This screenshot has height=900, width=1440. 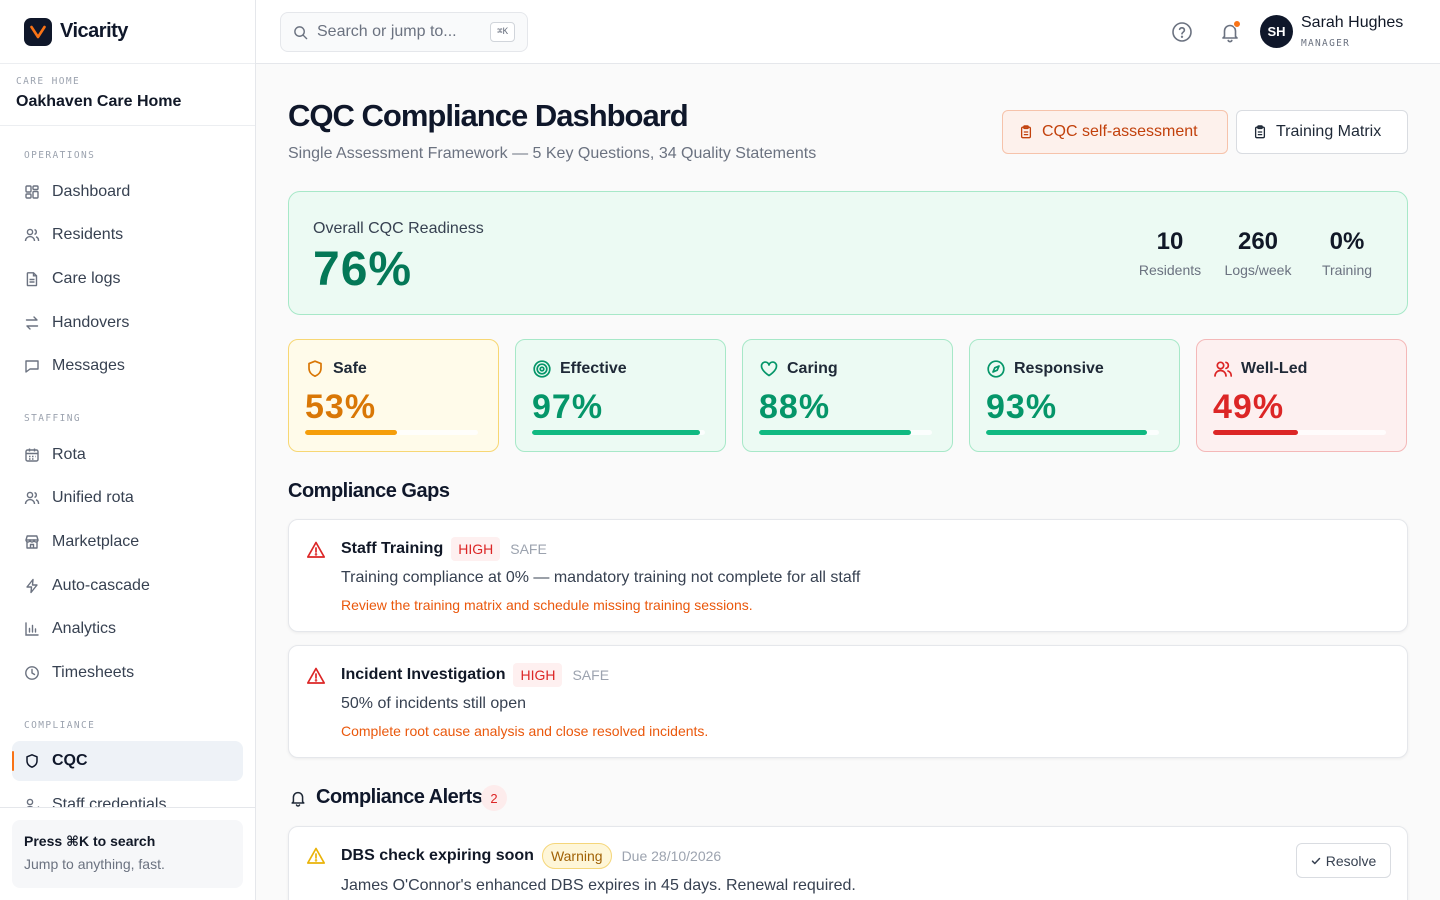 What do you see at coordinates (996, 369) in the screenshot?
I see `compass-icon` at bounding box center [996, 369].